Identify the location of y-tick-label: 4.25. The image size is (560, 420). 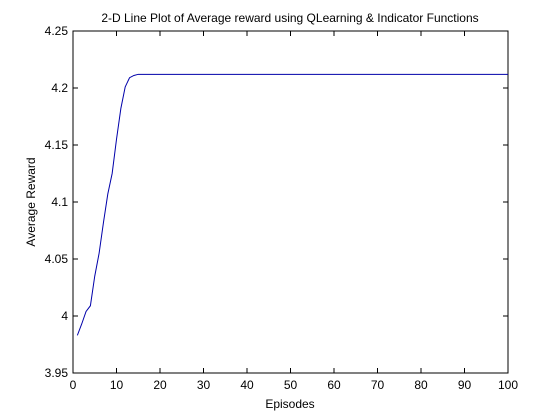
(57, 31).